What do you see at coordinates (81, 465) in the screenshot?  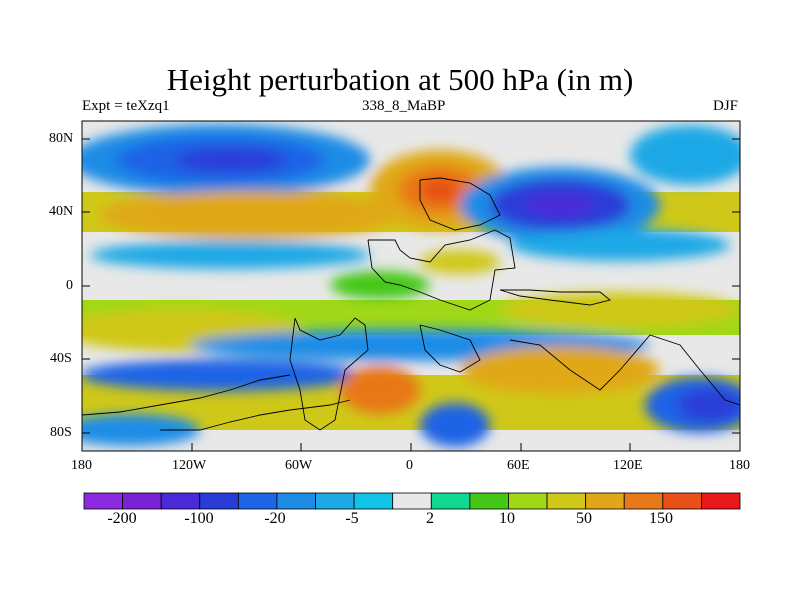 I see `lon-tick-180w: 180` at bounding box center [81, 465].